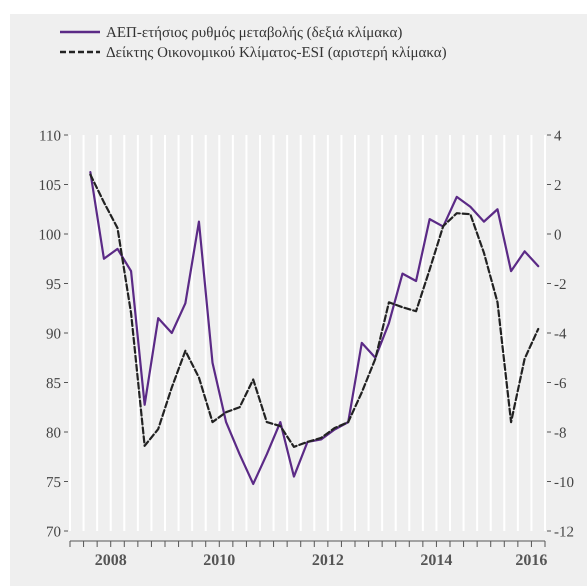 The height and width of the screenshot is (586, 587). I want to click on y-tick-label: 90, so click(53, 334).